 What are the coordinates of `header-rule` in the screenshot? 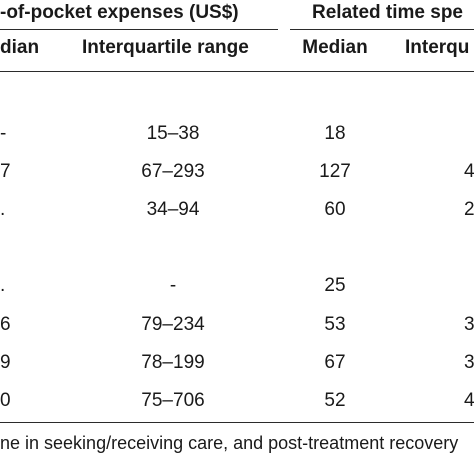 It's located at (237, 71).